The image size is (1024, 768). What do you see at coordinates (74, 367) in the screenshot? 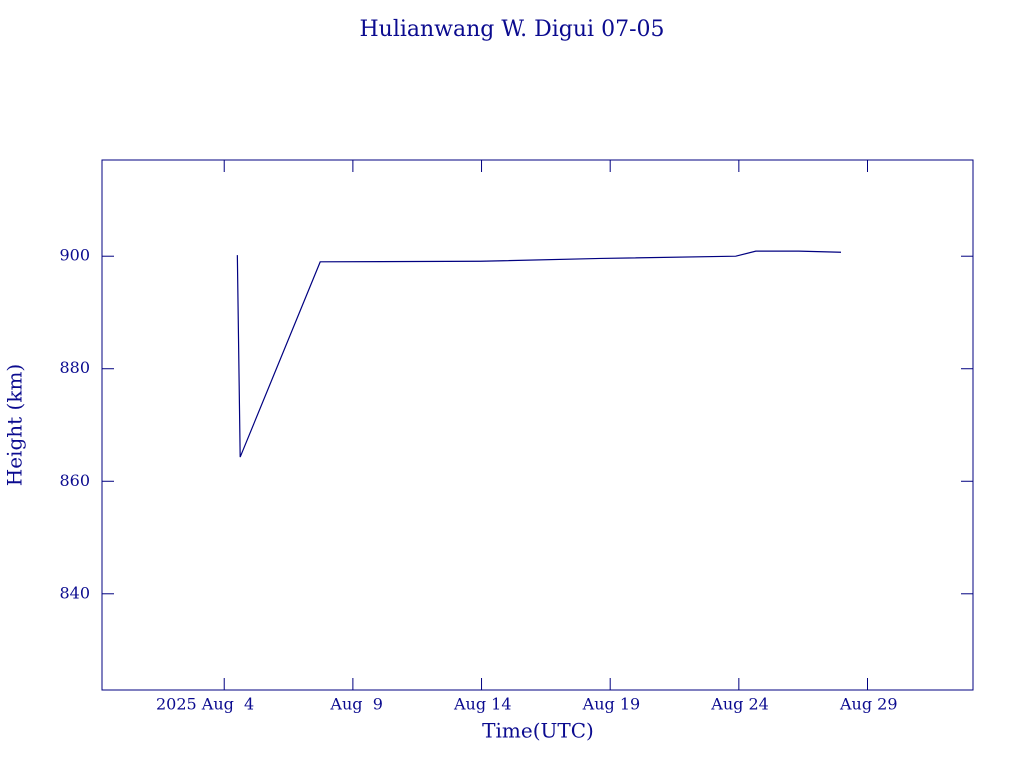
I see `y-tick-label: 880` at bounding box center [74, 367].